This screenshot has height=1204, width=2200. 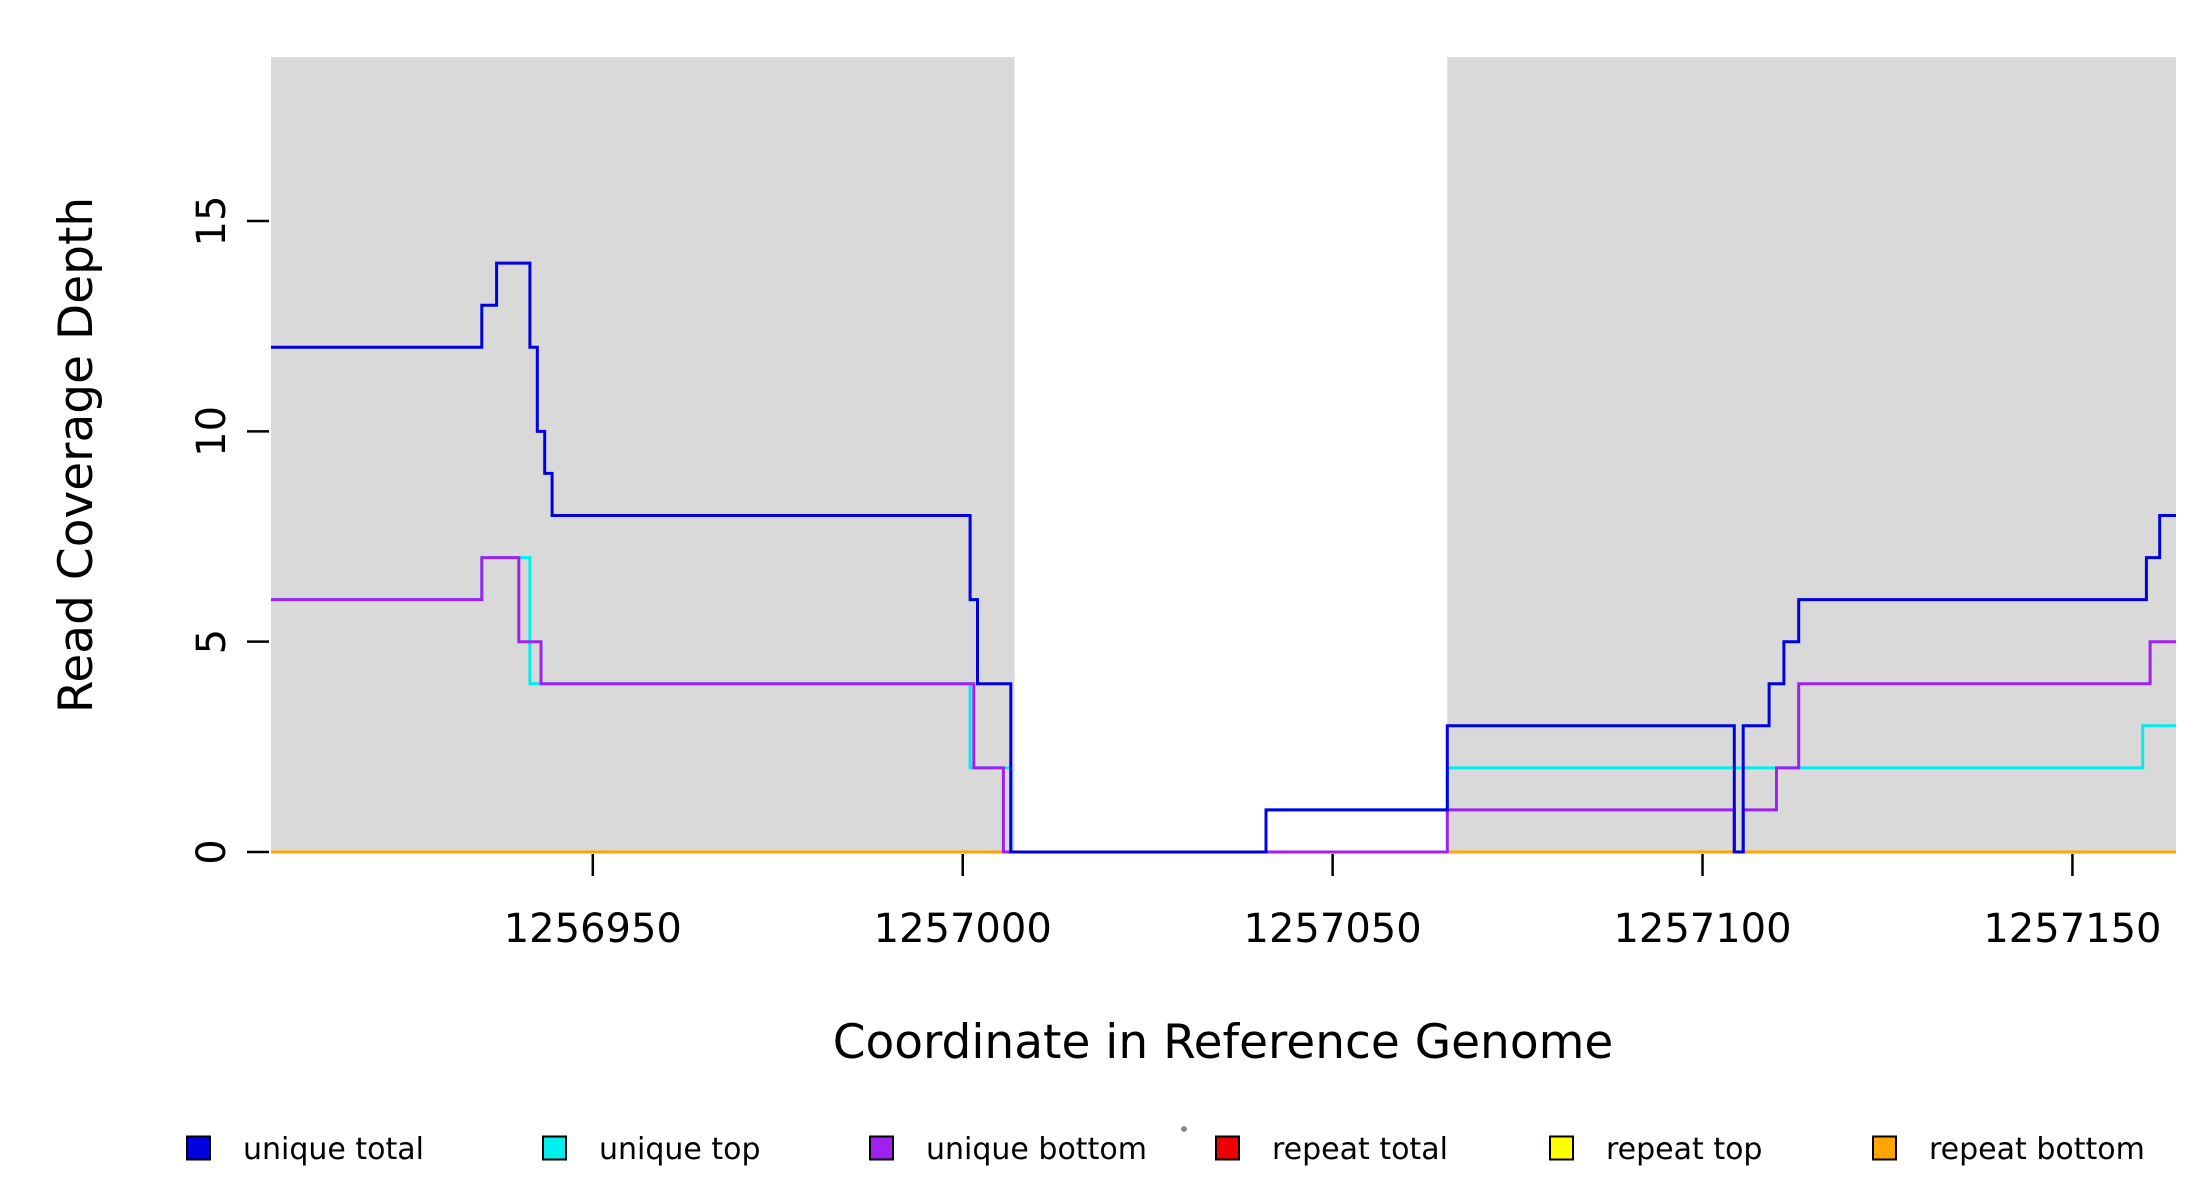 I want to click on legend-label: repeat bottom, so click(x=2037, y=1149).